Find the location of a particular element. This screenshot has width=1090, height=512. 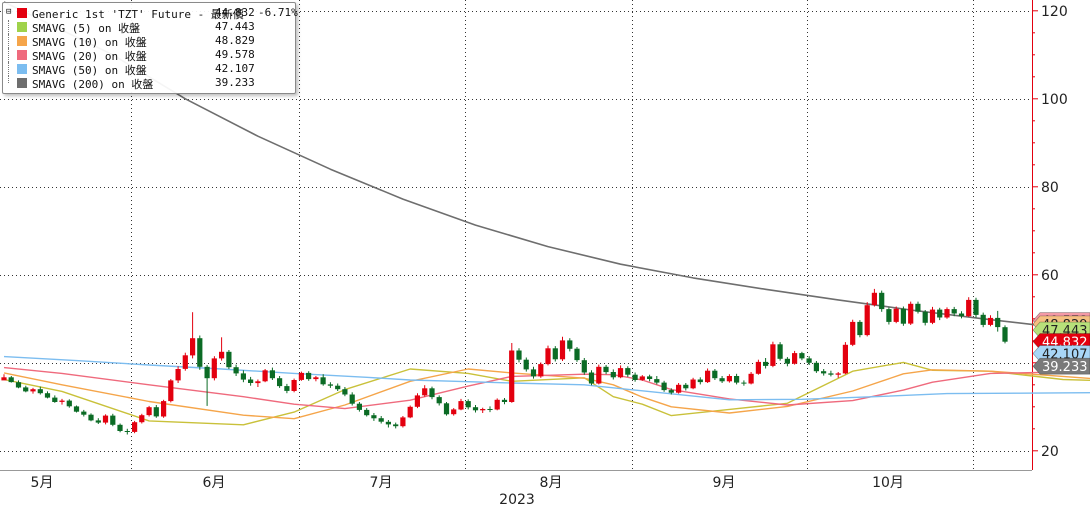

x-year-label: 2023 is located at coordinates (517, 500).